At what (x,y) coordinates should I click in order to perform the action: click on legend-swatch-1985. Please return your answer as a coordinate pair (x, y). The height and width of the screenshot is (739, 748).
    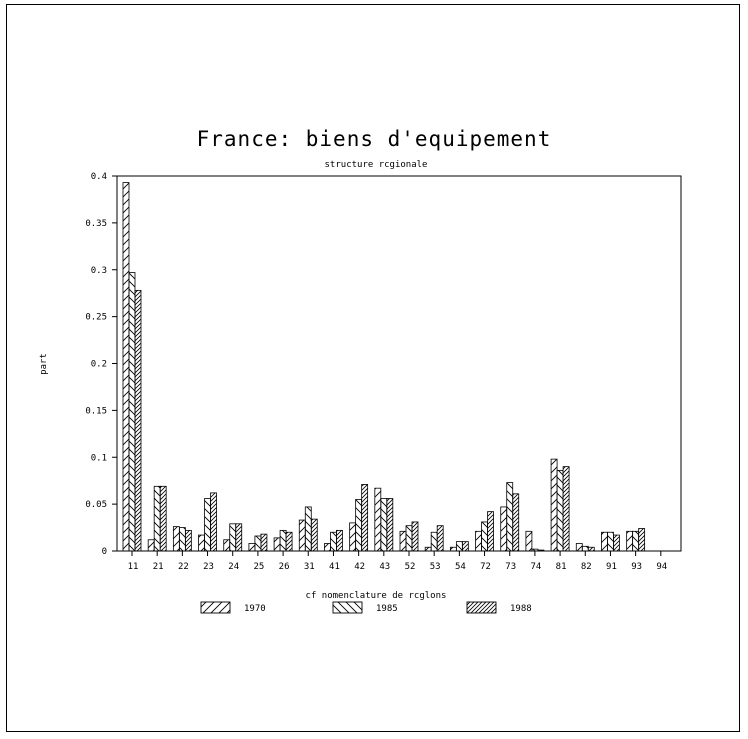
    Looking at the image, I should click on (347, 607).